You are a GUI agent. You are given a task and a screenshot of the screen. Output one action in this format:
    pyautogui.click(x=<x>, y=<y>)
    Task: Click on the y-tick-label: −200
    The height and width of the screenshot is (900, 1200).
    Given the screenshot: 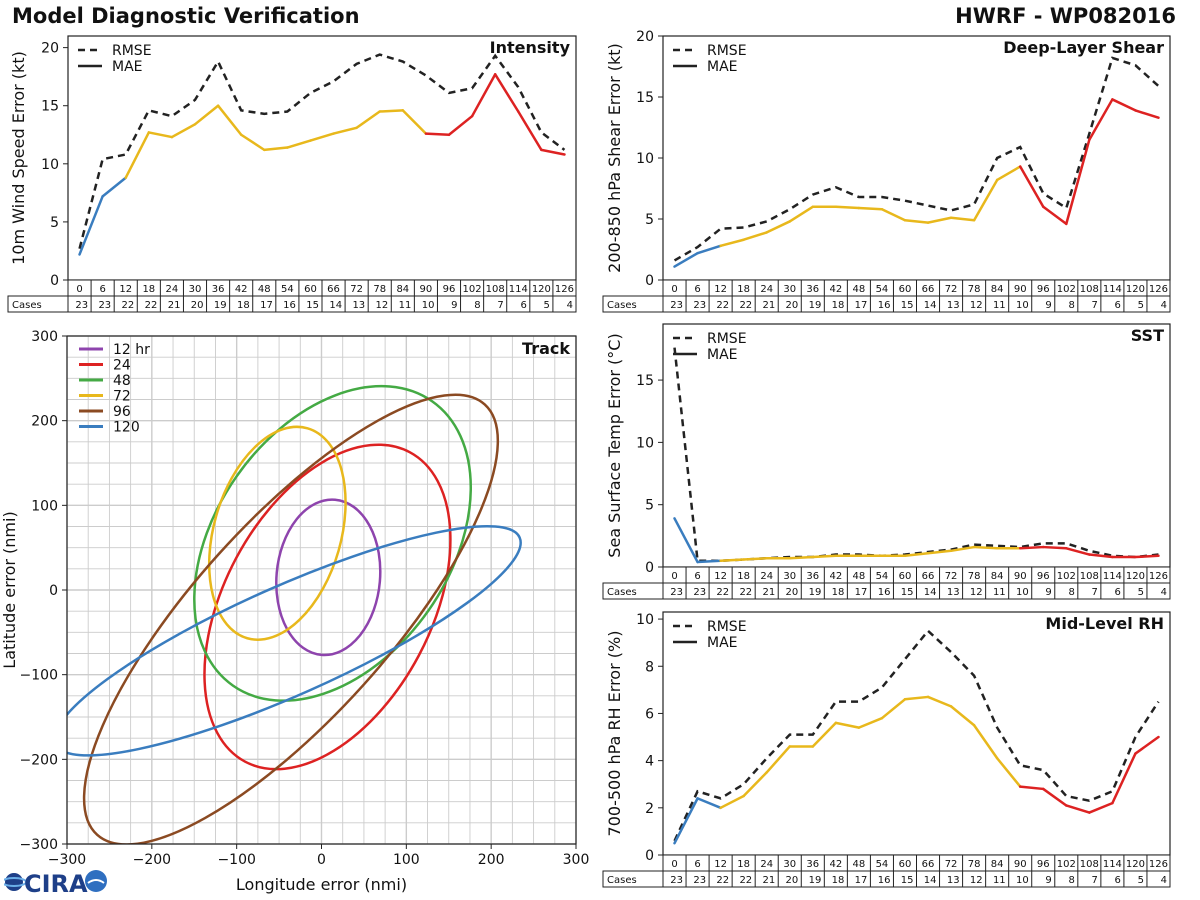 What is the action you would take?
    pyautogui.click(x=39, y=760)
    